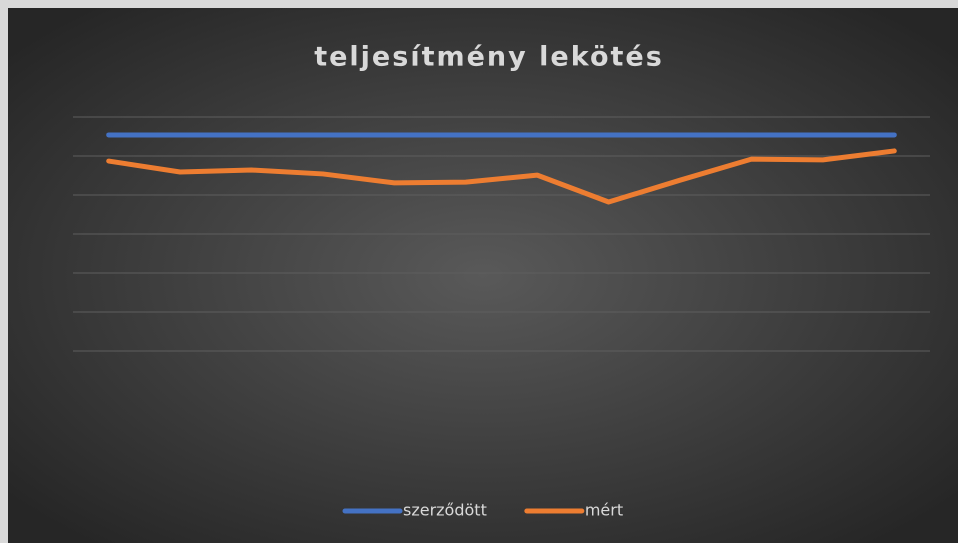 The width and height of the screenshot is (958, 543). What do you see at coordinates (445, 510) in the screenshot?
I see `legend-label: szerződött` at bounding box center [445, 510].